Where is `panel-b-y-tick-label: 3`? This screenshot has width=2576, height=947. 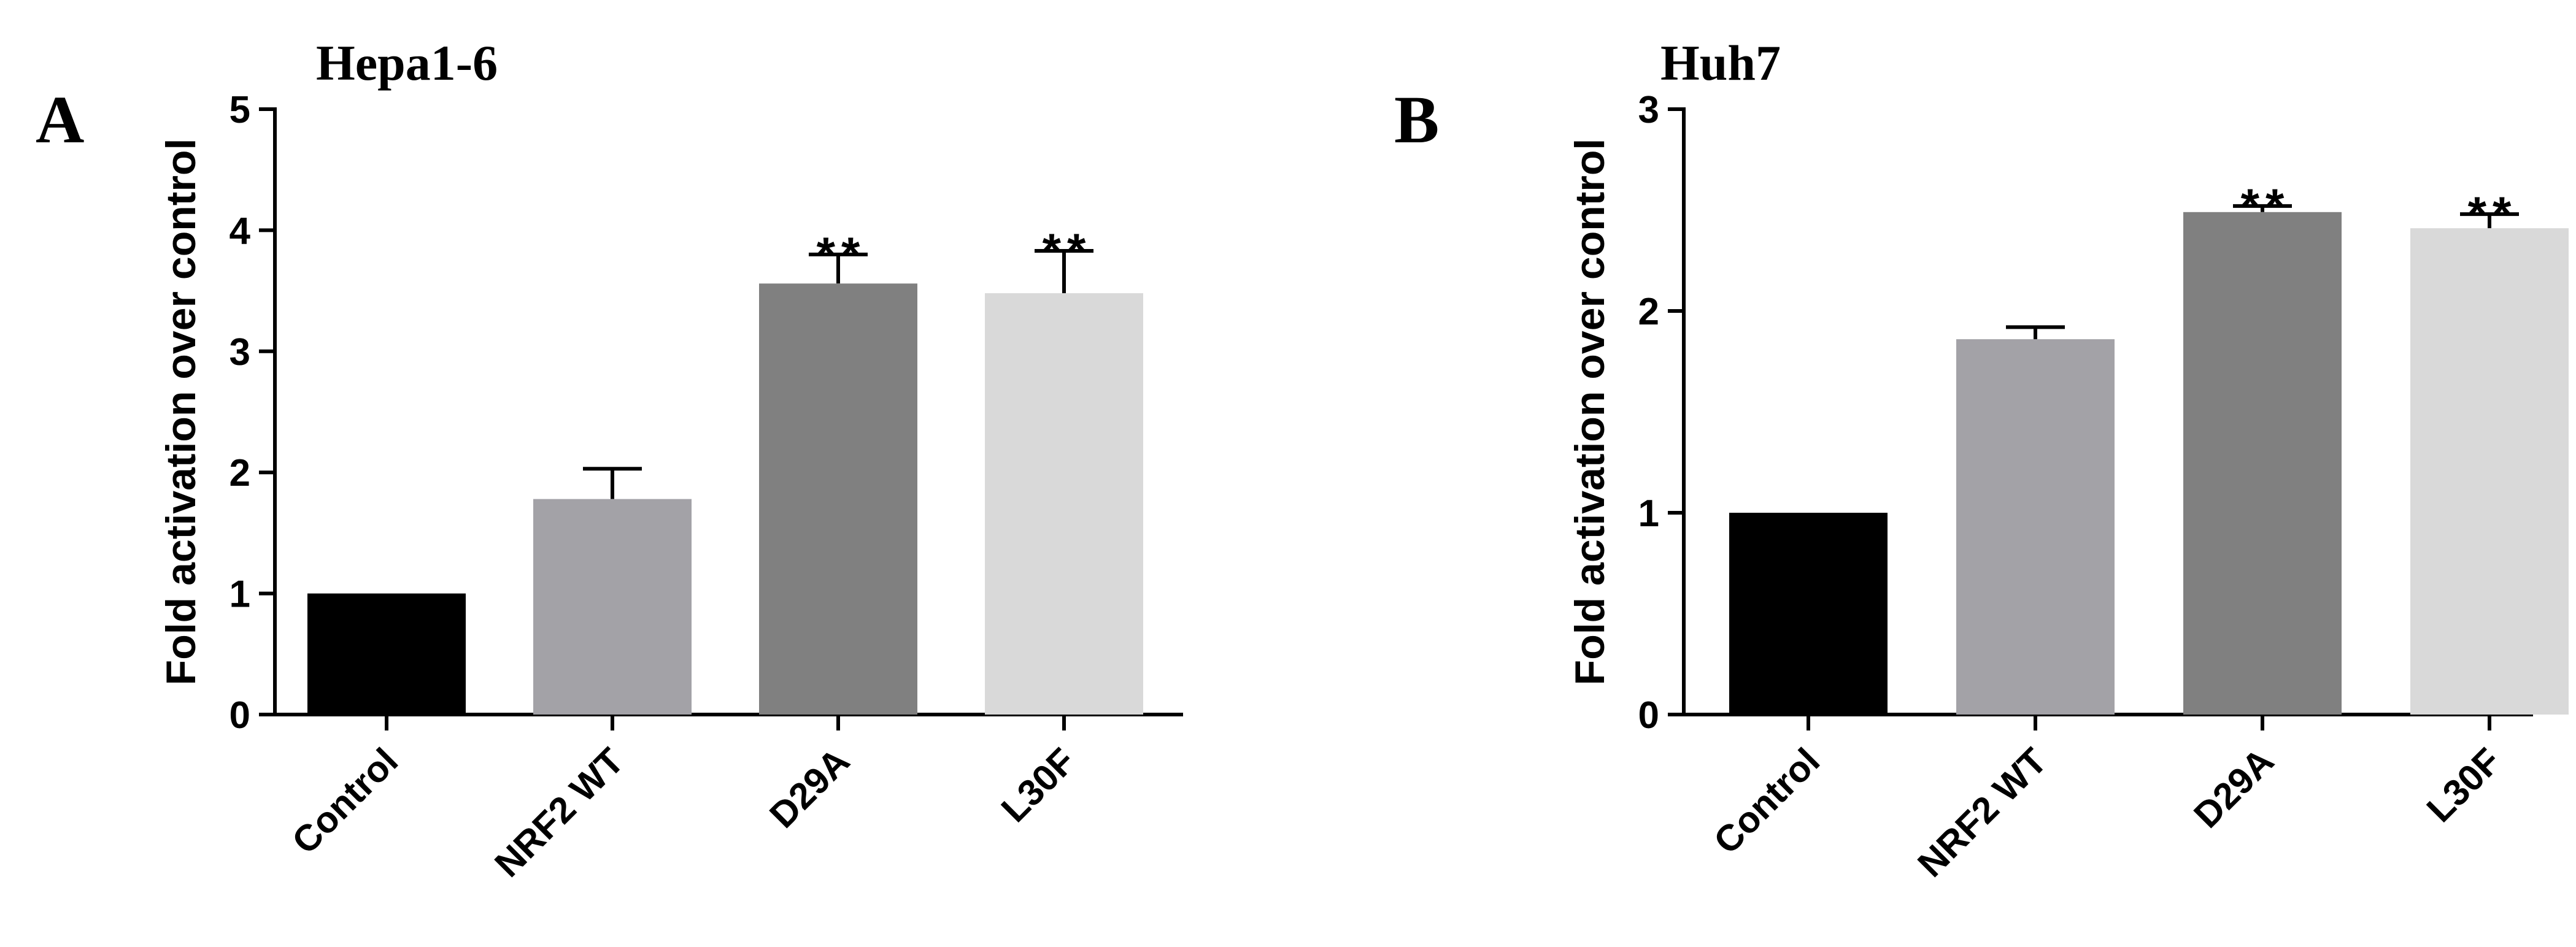 panel-b-y-tick-label: 3 is located at coordinates (1648, 110).